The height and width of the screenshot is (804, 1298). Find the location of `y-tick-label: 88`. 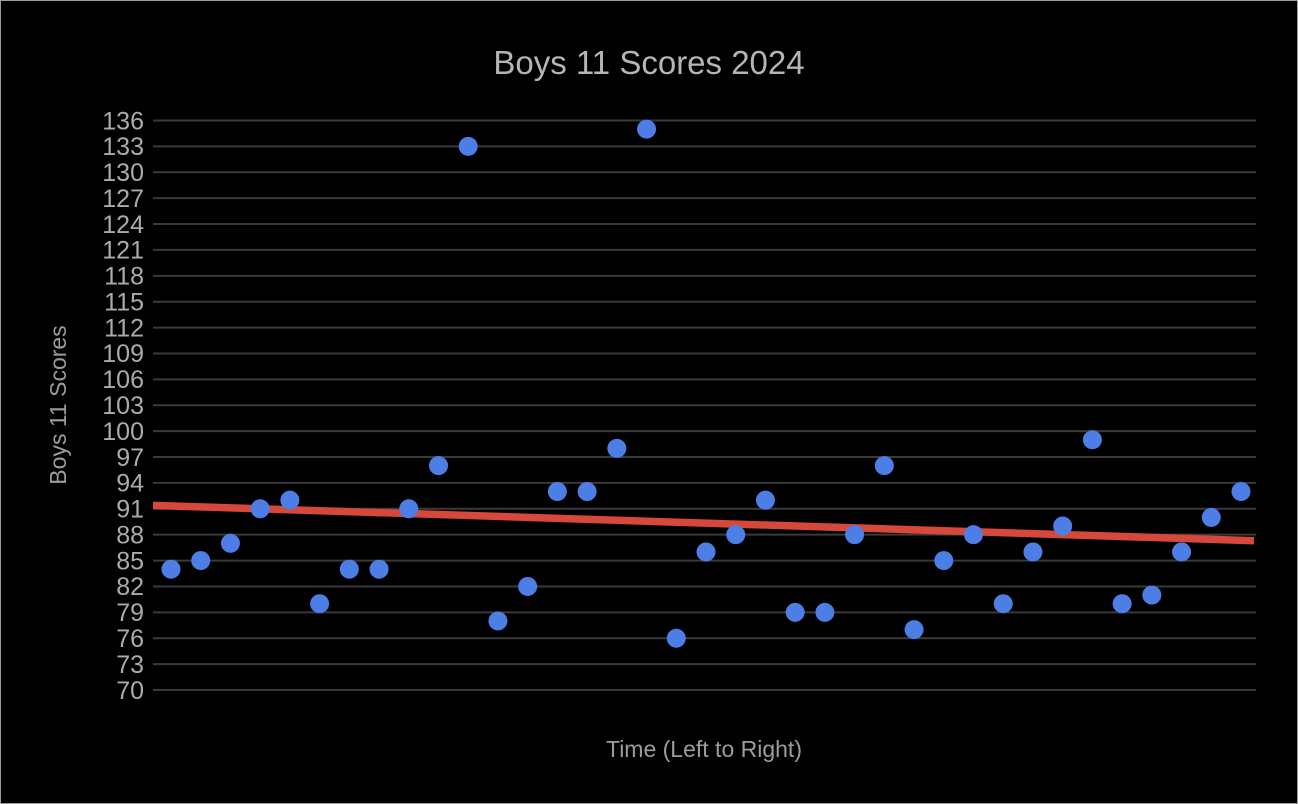

y-tick-label: 88 is located at coordinates (130, 535).